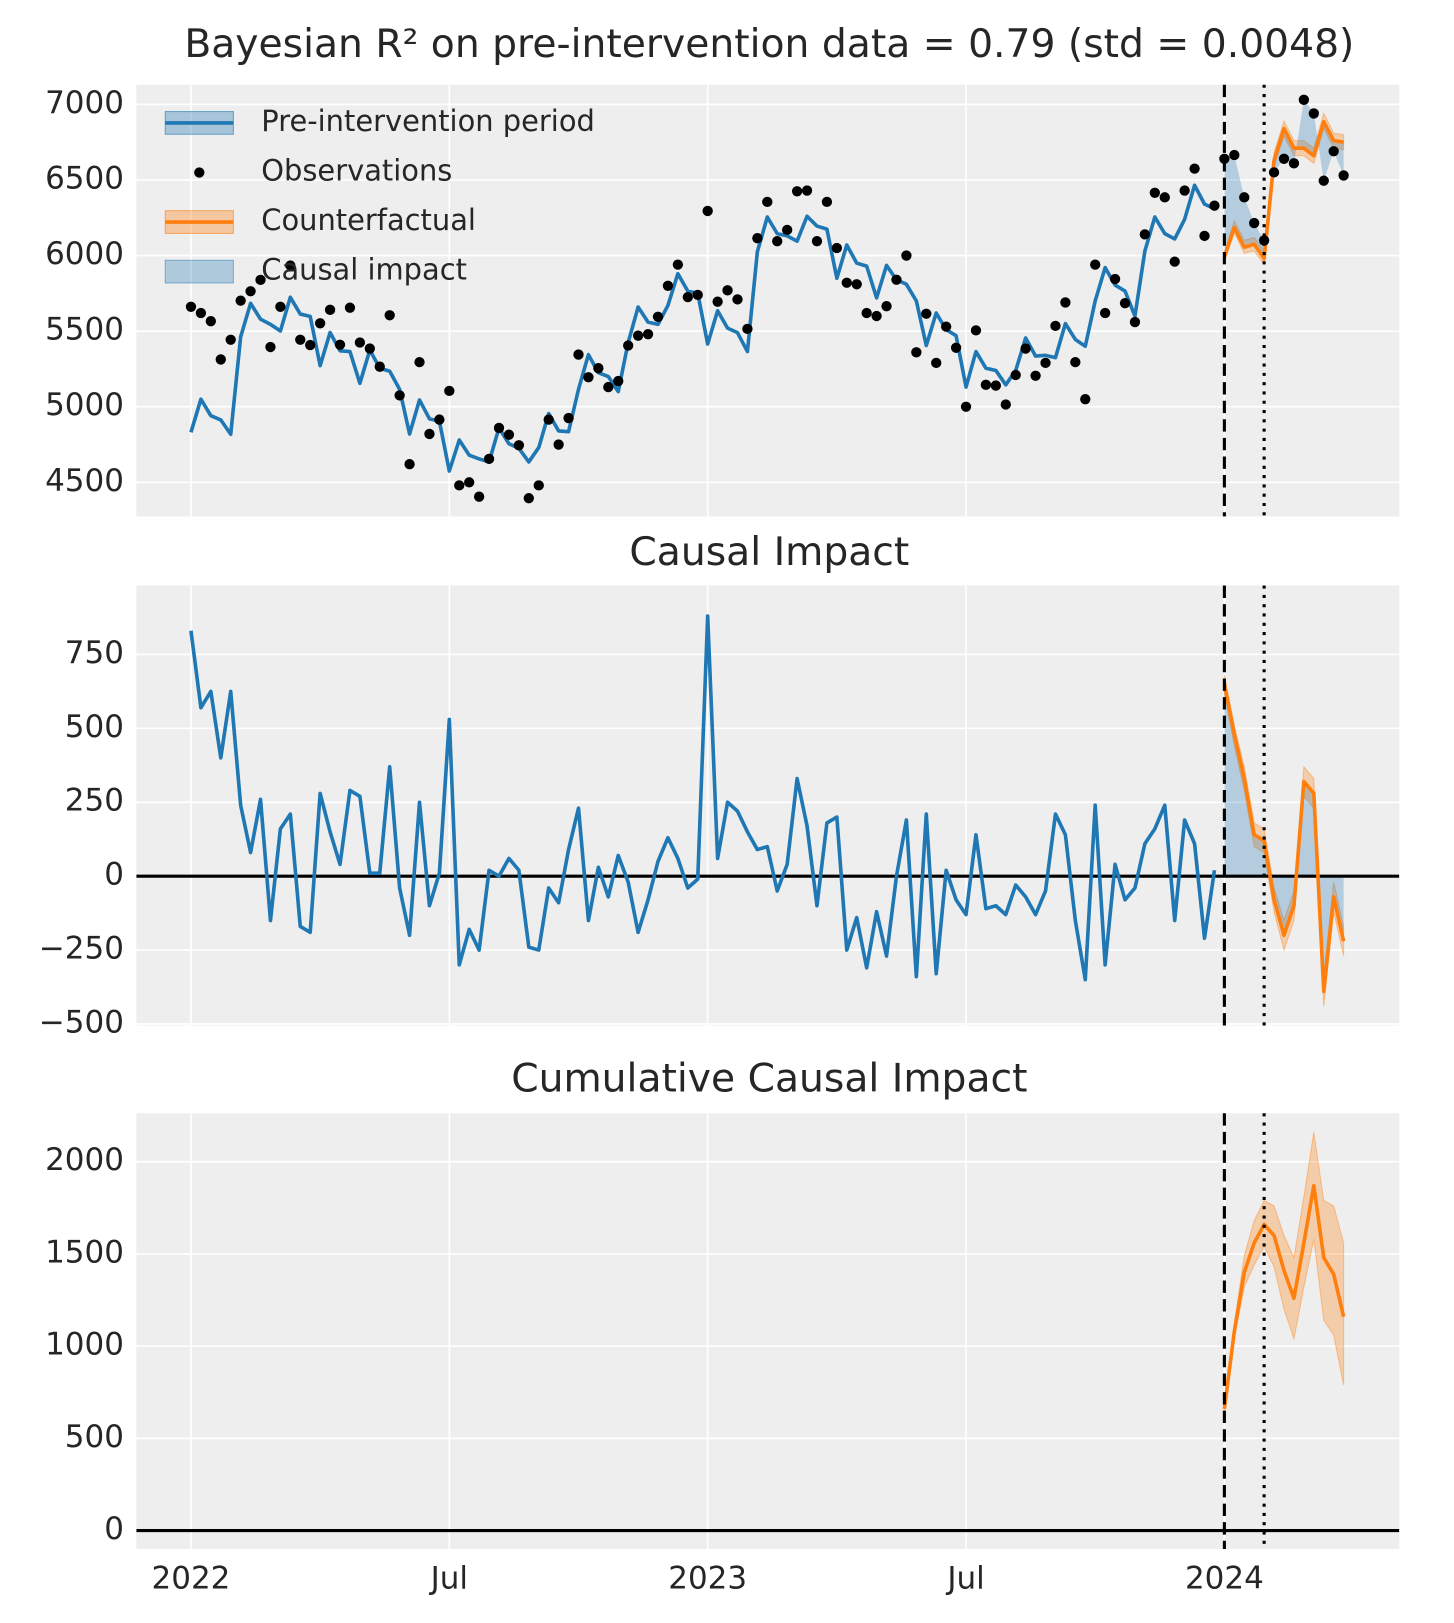 This screenshot has height=1623, width=1454. I want to click on y-tick-label: 500, so click(94, 1437).